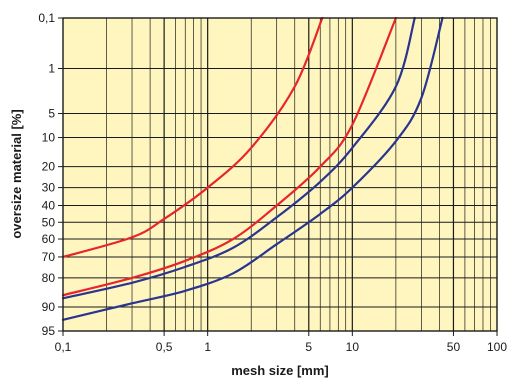 This screenshot has height=381, width=511. Describe the element at coordinates (454, 347) in the screenshot. I see `x-tick-label: 50` at that location.